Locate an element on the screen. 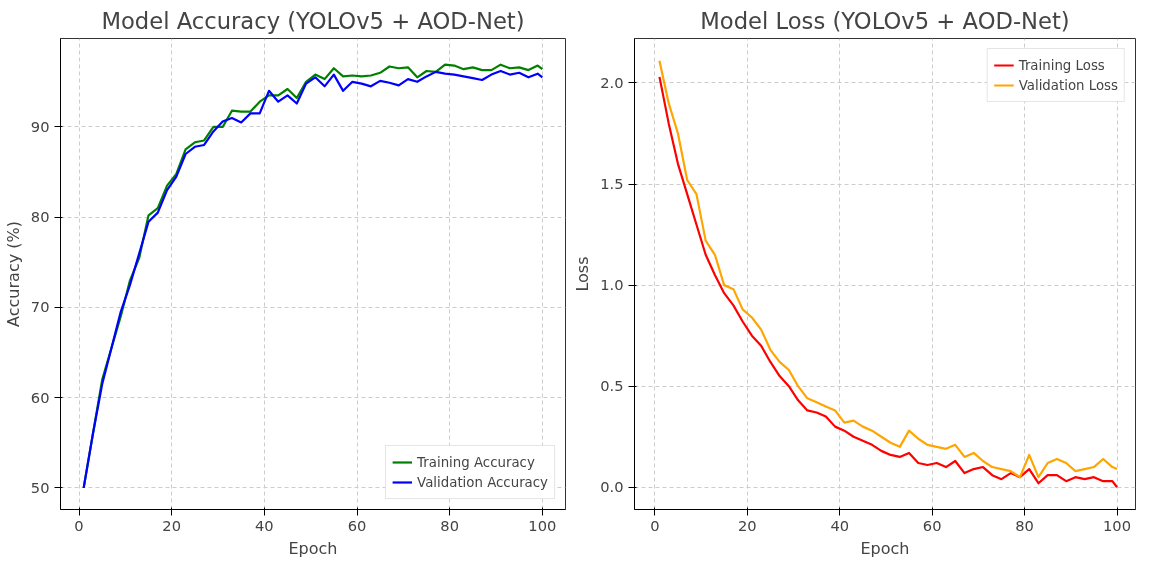 The width and height of the screenshot is (1154, 569). y-tick-label: 90 is located at coordinates (40, 126).